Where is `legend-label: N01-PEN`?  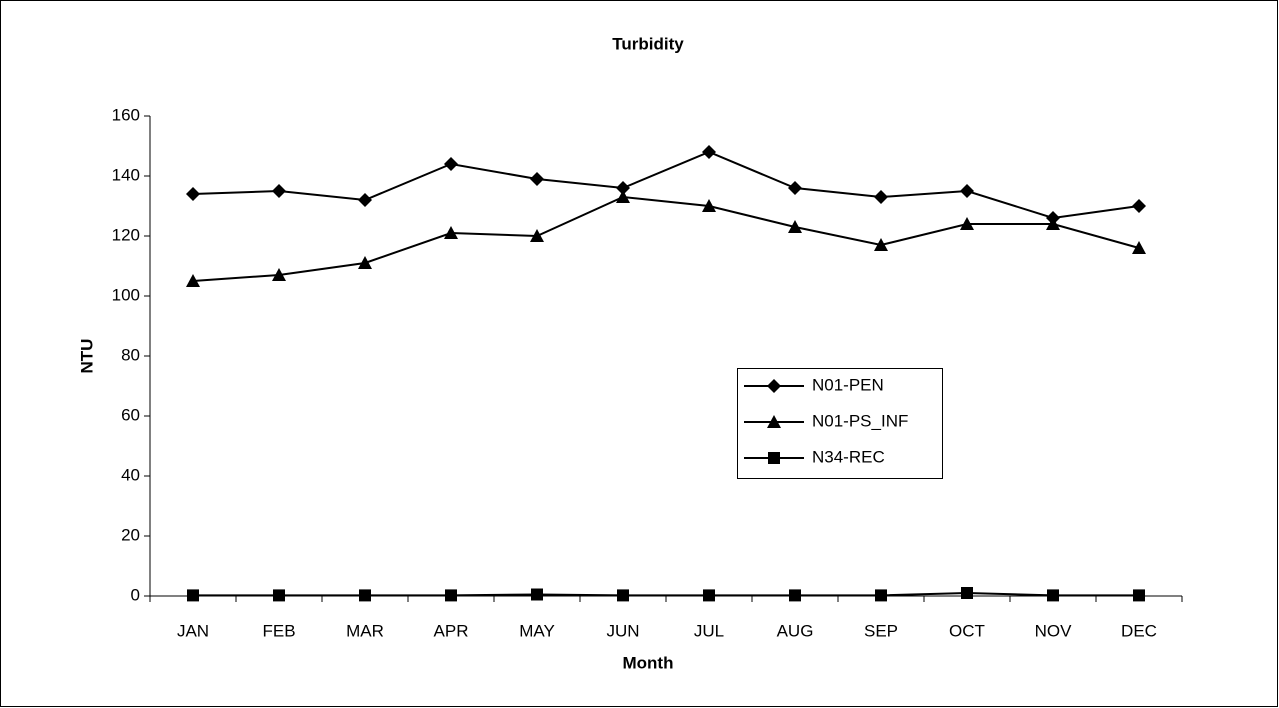
legend-label: N01-PEN is located at coordinates (848, 384).